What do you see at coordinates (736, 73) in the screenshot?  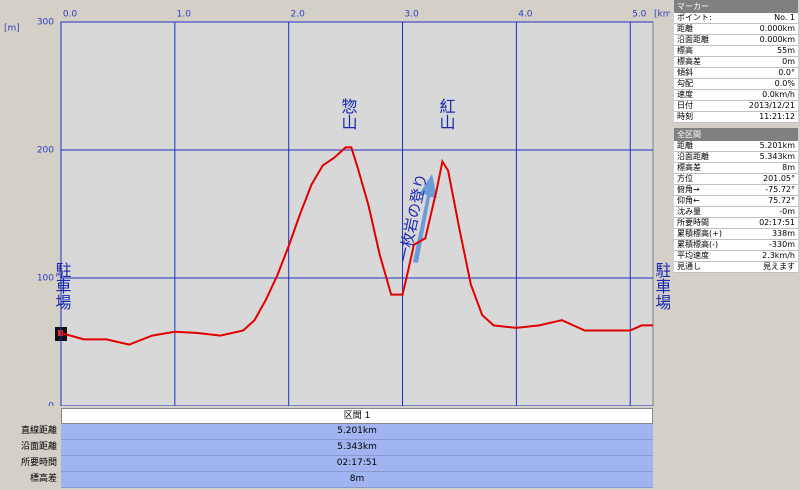 I see `info-row: 傾斜 0.0°` at bounding box center [736, 73].